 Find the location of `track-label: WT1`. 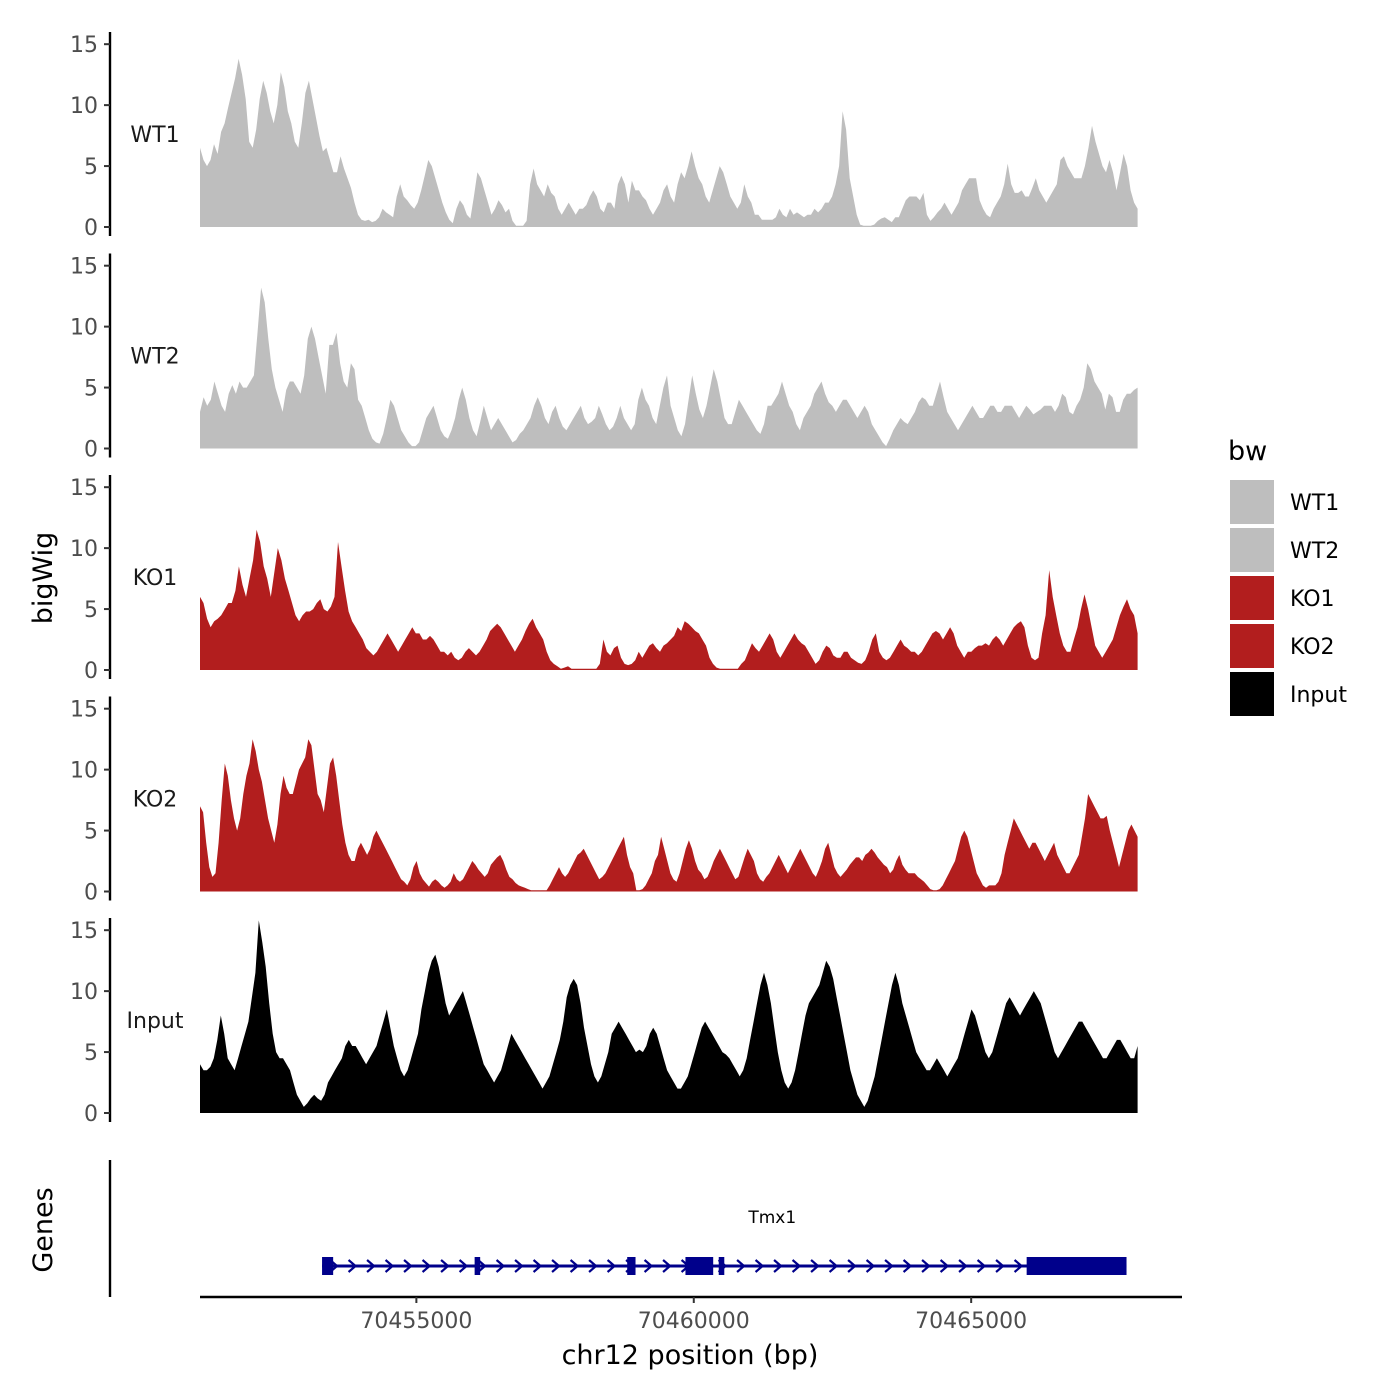

track-label: WT1 is located at coordinates (154, 135).